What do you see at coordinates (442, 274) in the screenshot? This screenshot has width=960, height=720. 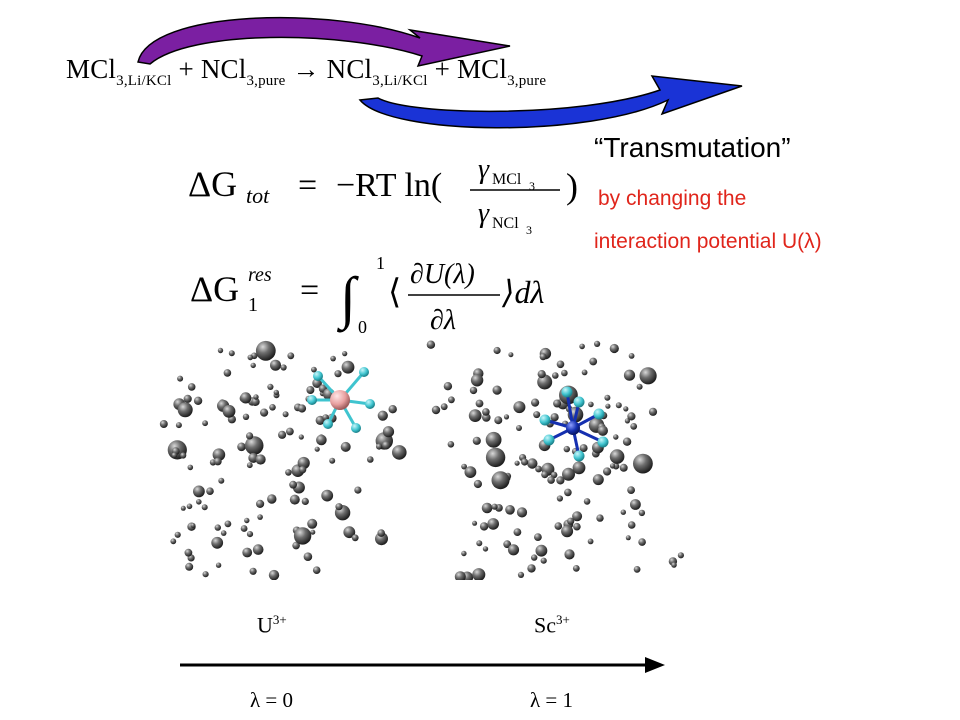 I see `eq2-numerator: ∂U(λ)` at bounding box center [442, 274].